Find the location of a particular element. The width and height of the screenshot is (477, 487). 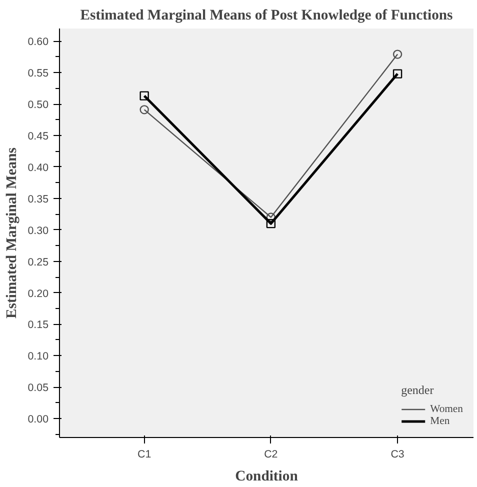

y-tick-label: 0.55 is located at coordinates (38, 74).